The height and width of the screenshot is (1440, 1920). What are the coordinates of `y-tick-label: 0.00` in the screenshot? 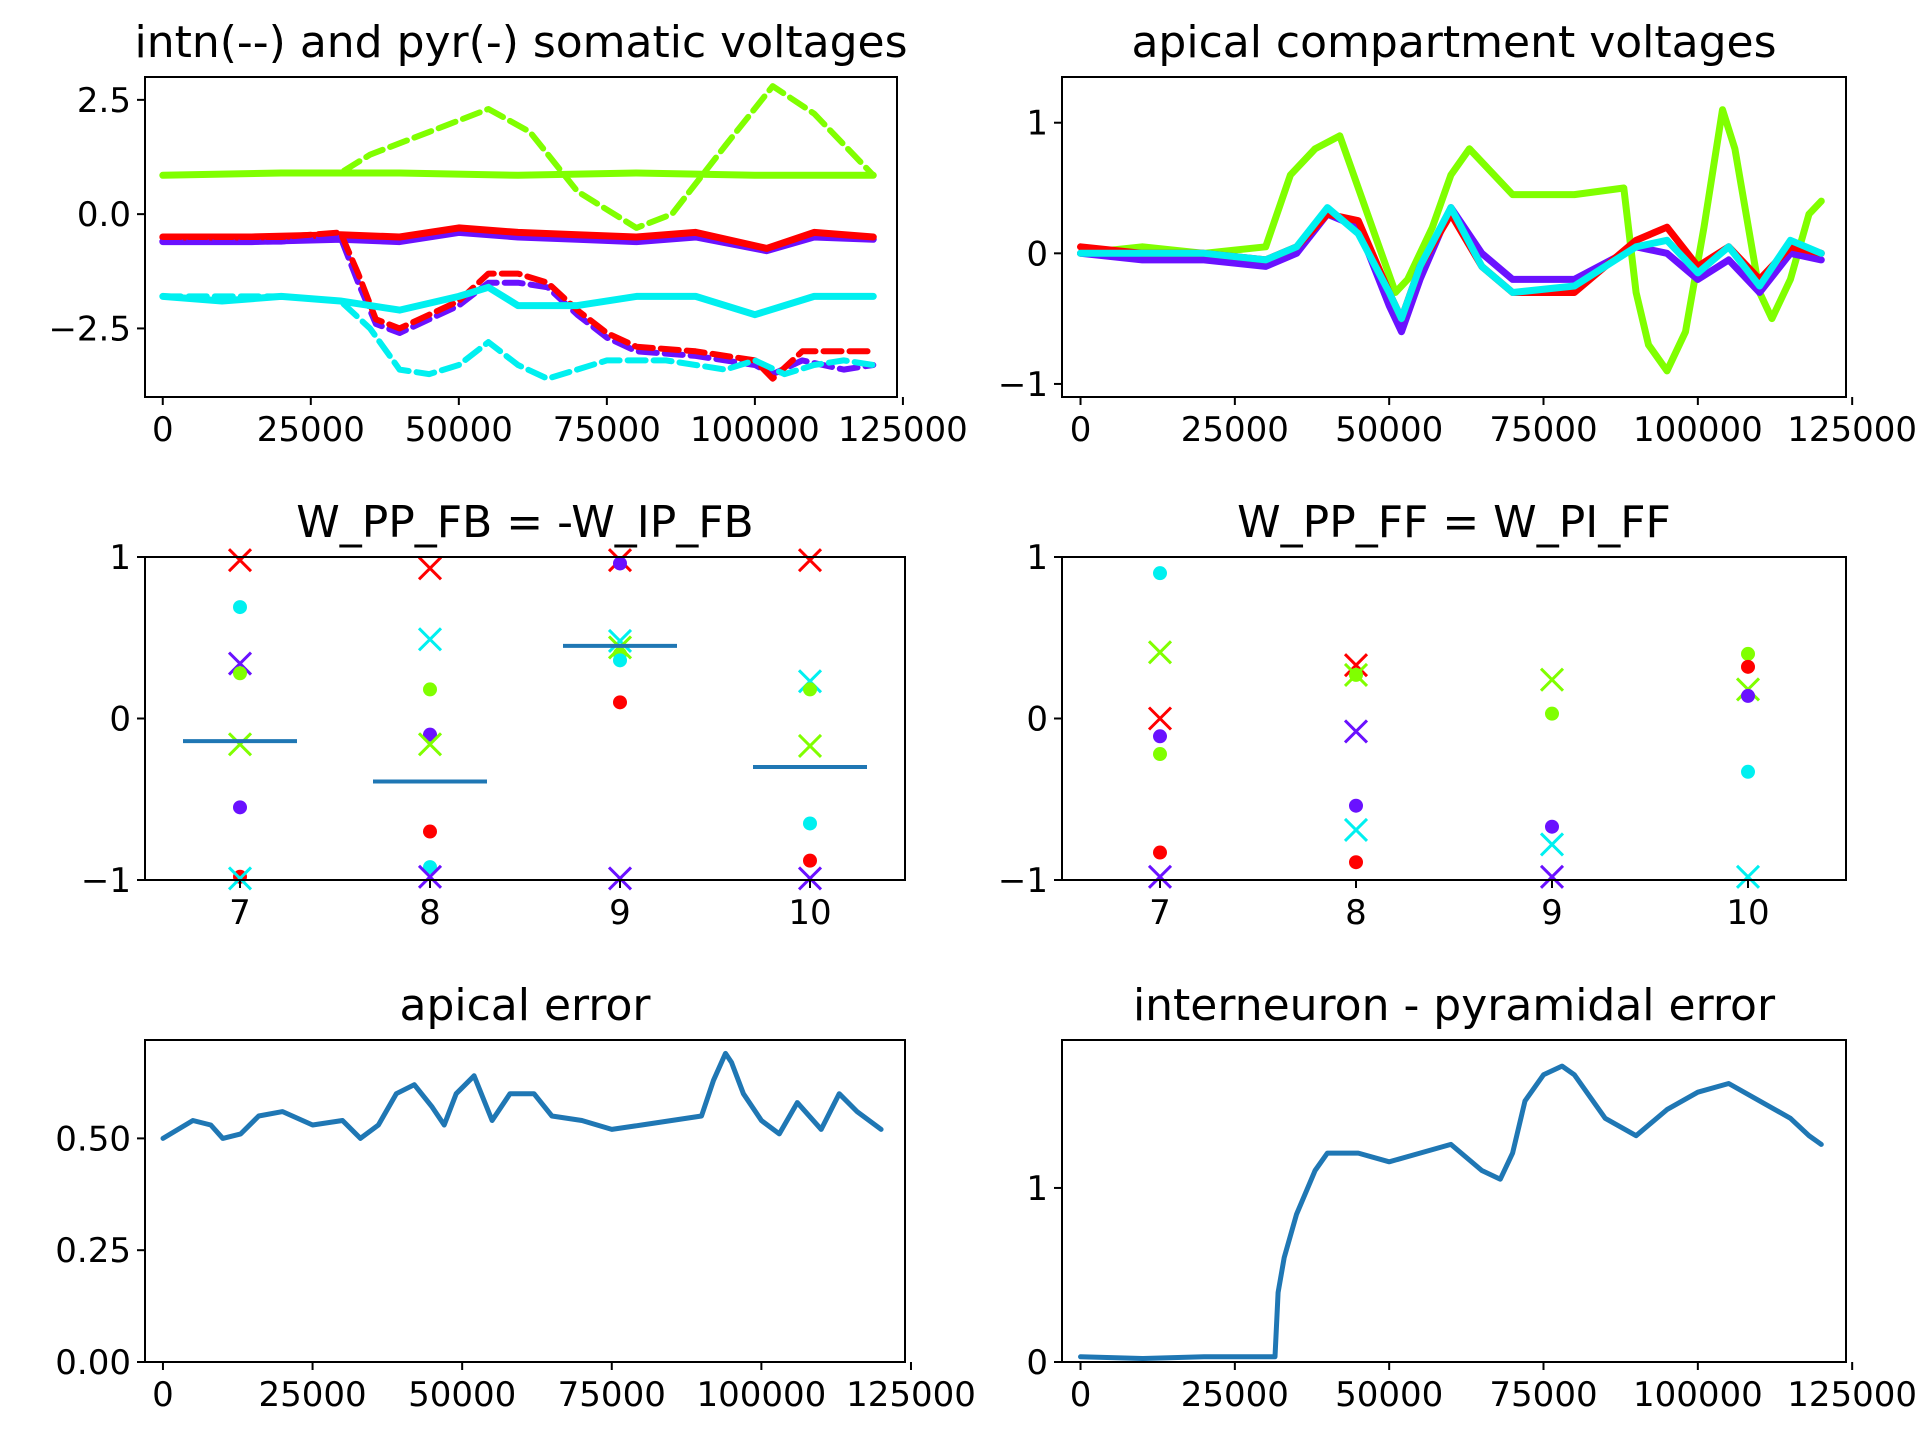 It's located at (93, 1363).